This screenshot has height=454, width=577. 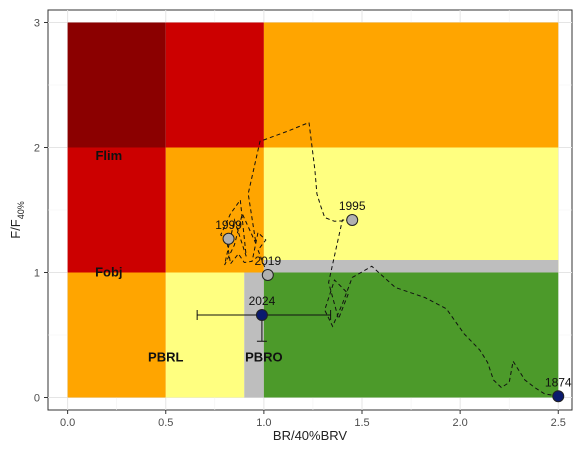 I want to click on zone-label-flim: Flim, so click(x=108, y=155).